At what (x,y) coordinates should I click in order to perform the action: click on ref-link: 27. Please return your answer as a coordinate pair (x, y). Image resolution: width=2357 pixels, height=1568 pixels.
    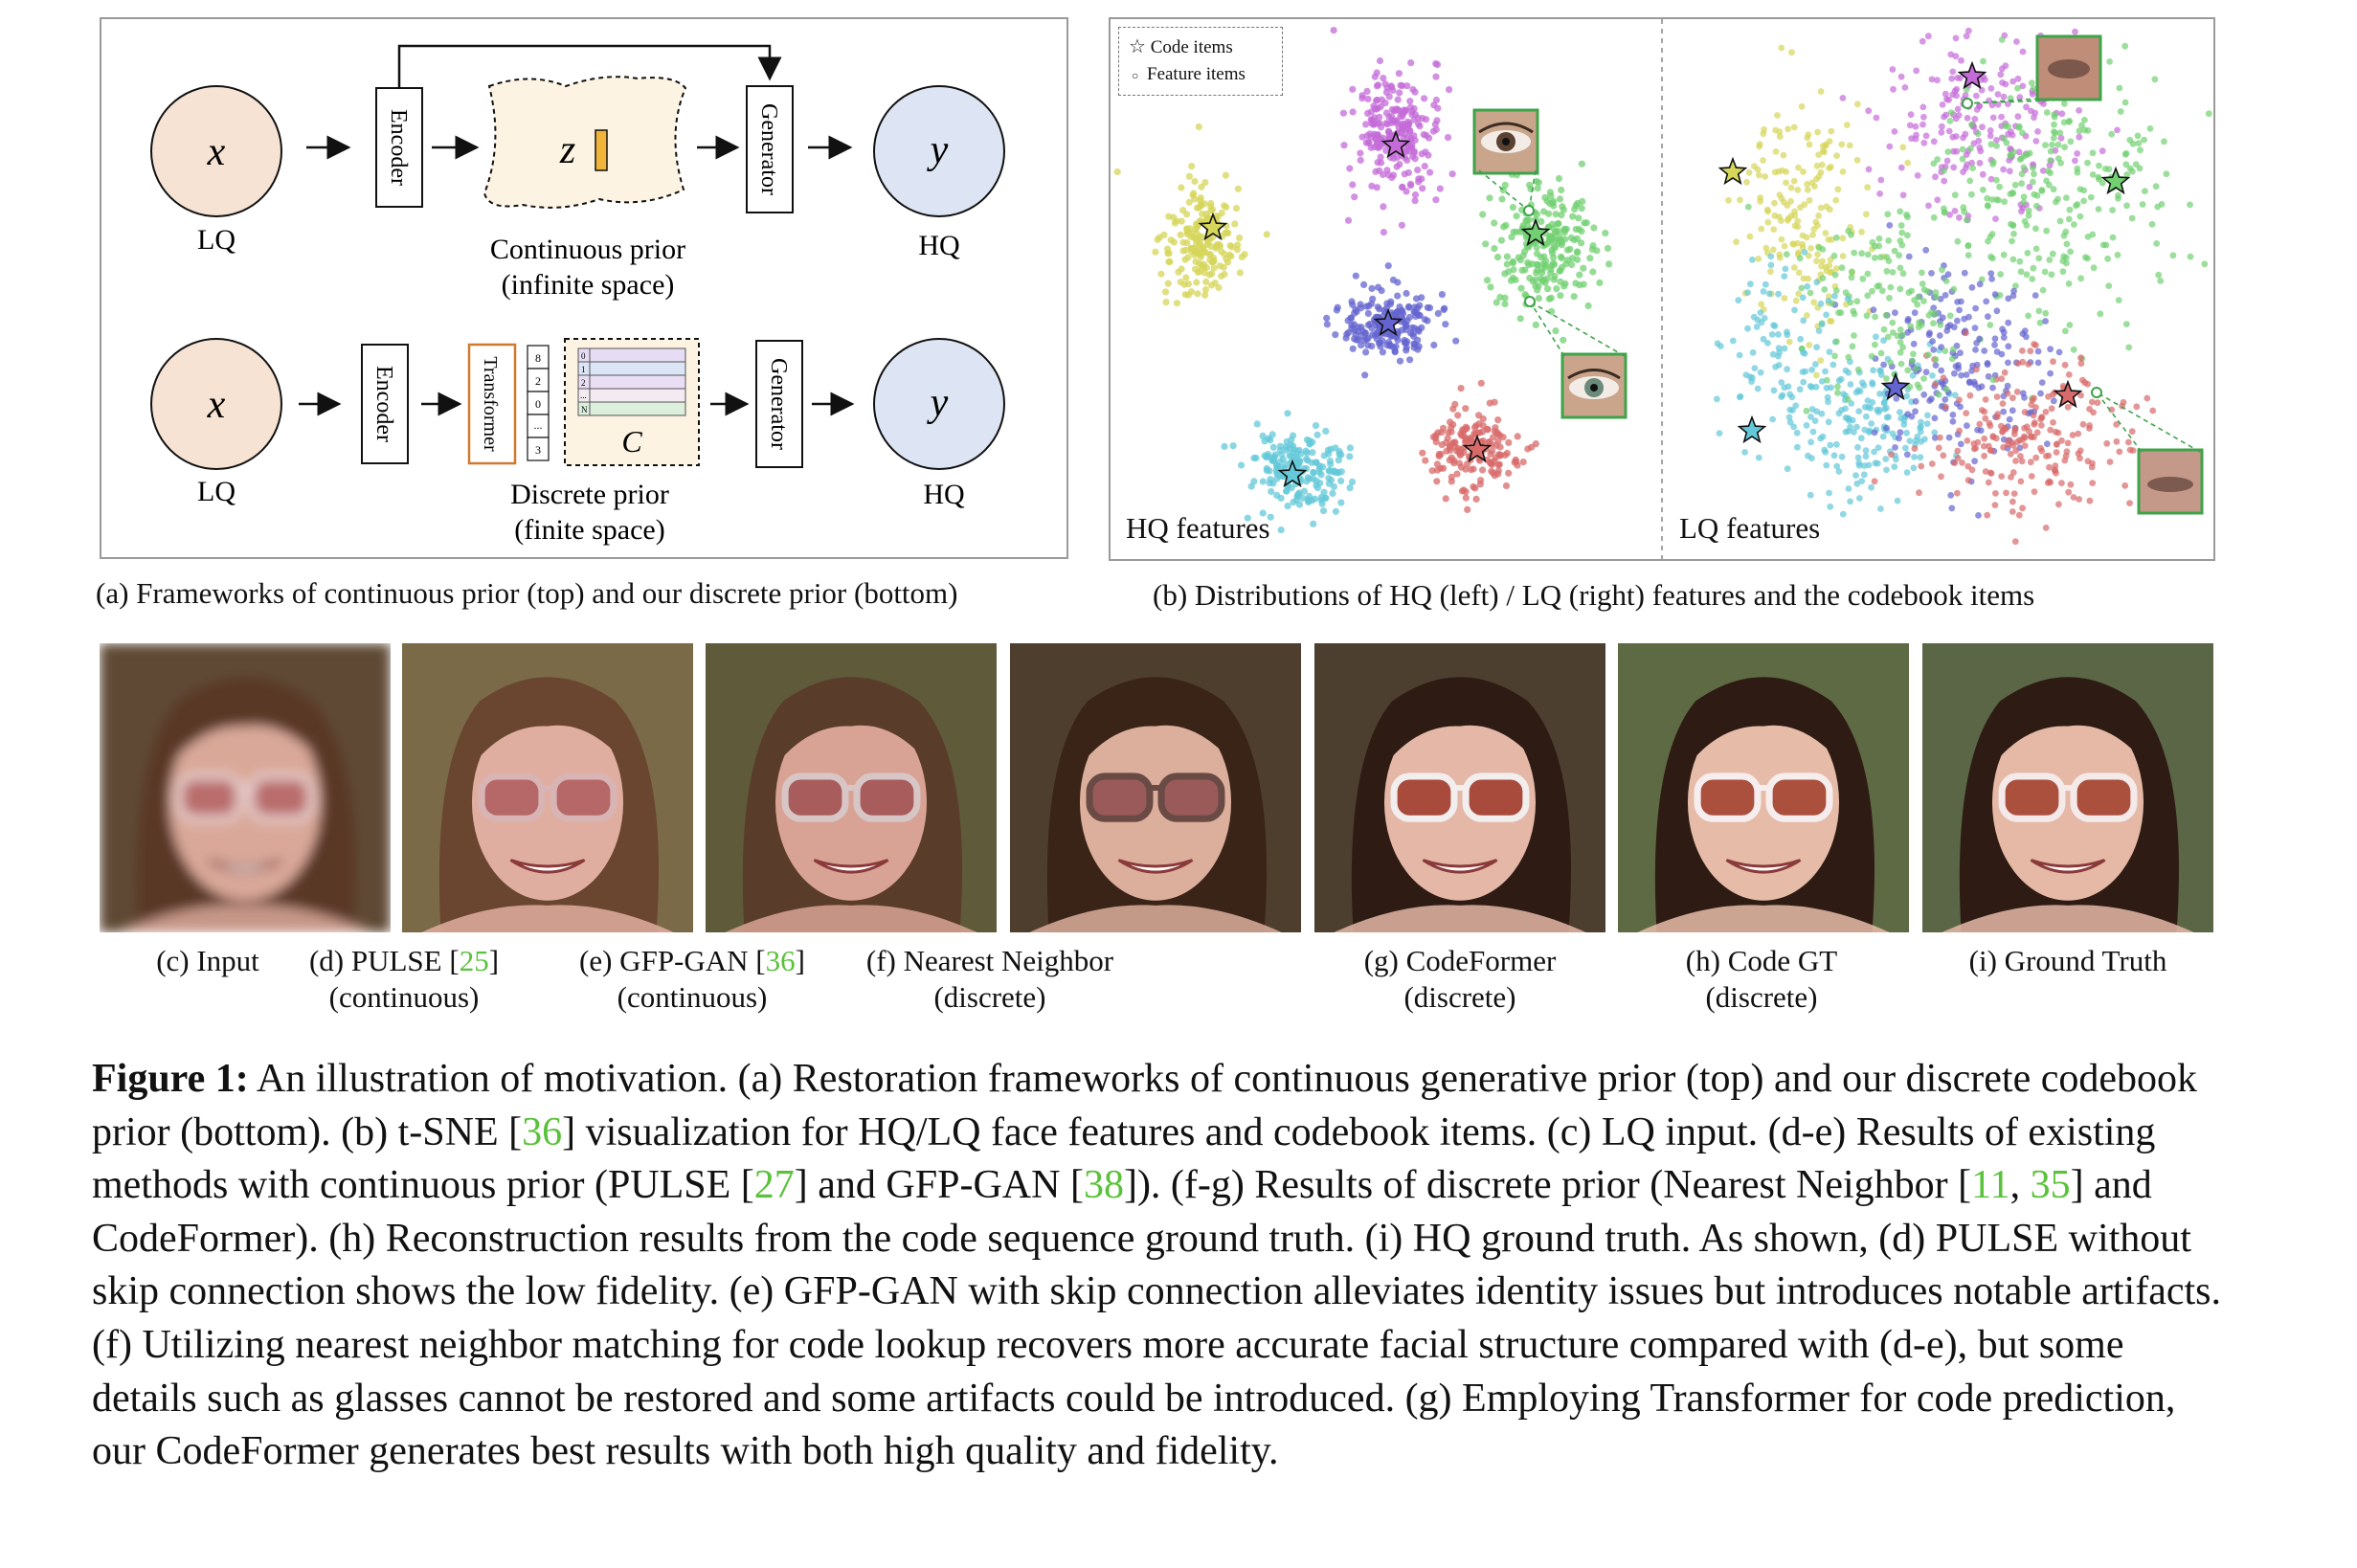
    Looking at the image, I should click on (774, 1185).